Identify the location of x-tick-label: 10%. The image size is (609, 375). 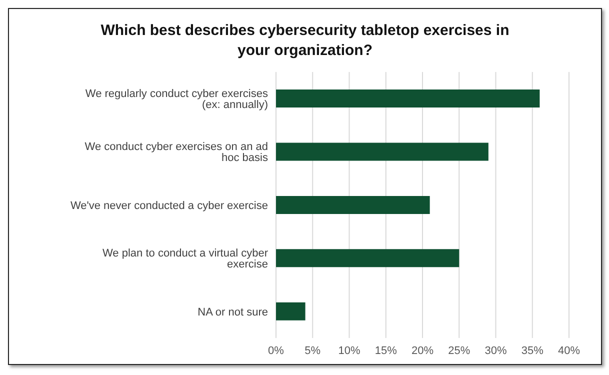
(349, 350).